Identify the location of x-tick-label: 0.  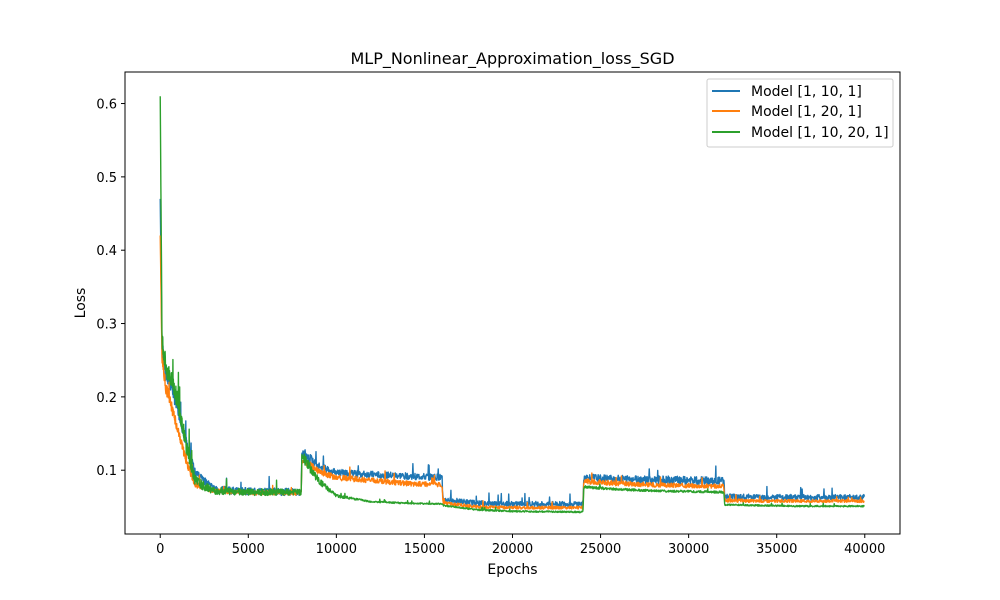
(160, 549).